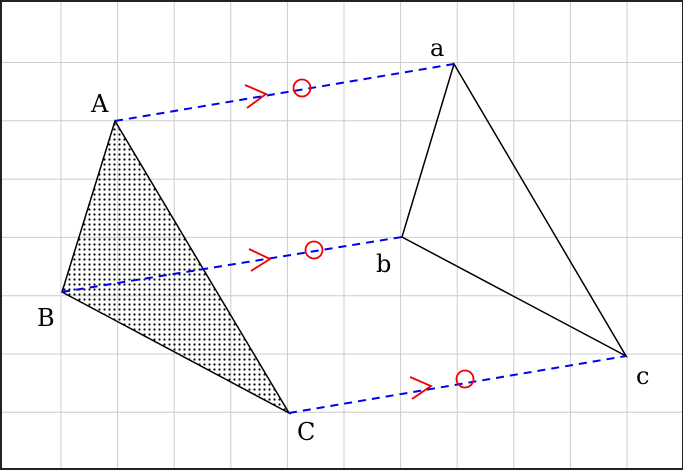  What do you see at coordinates (99, 104) in the screenshot?
I see `label-A: A` at bounding box center [99, 104].